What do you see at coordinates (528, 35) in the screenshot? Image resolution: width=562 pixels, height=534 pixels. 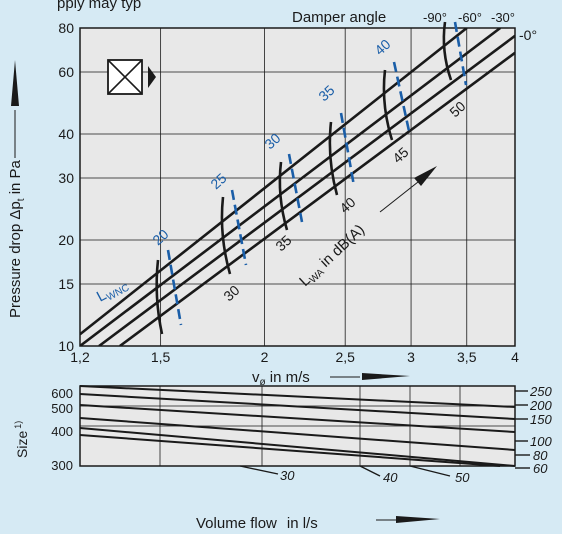 I see `damper-angle-0: -0°` at bounding box center [528, 35].